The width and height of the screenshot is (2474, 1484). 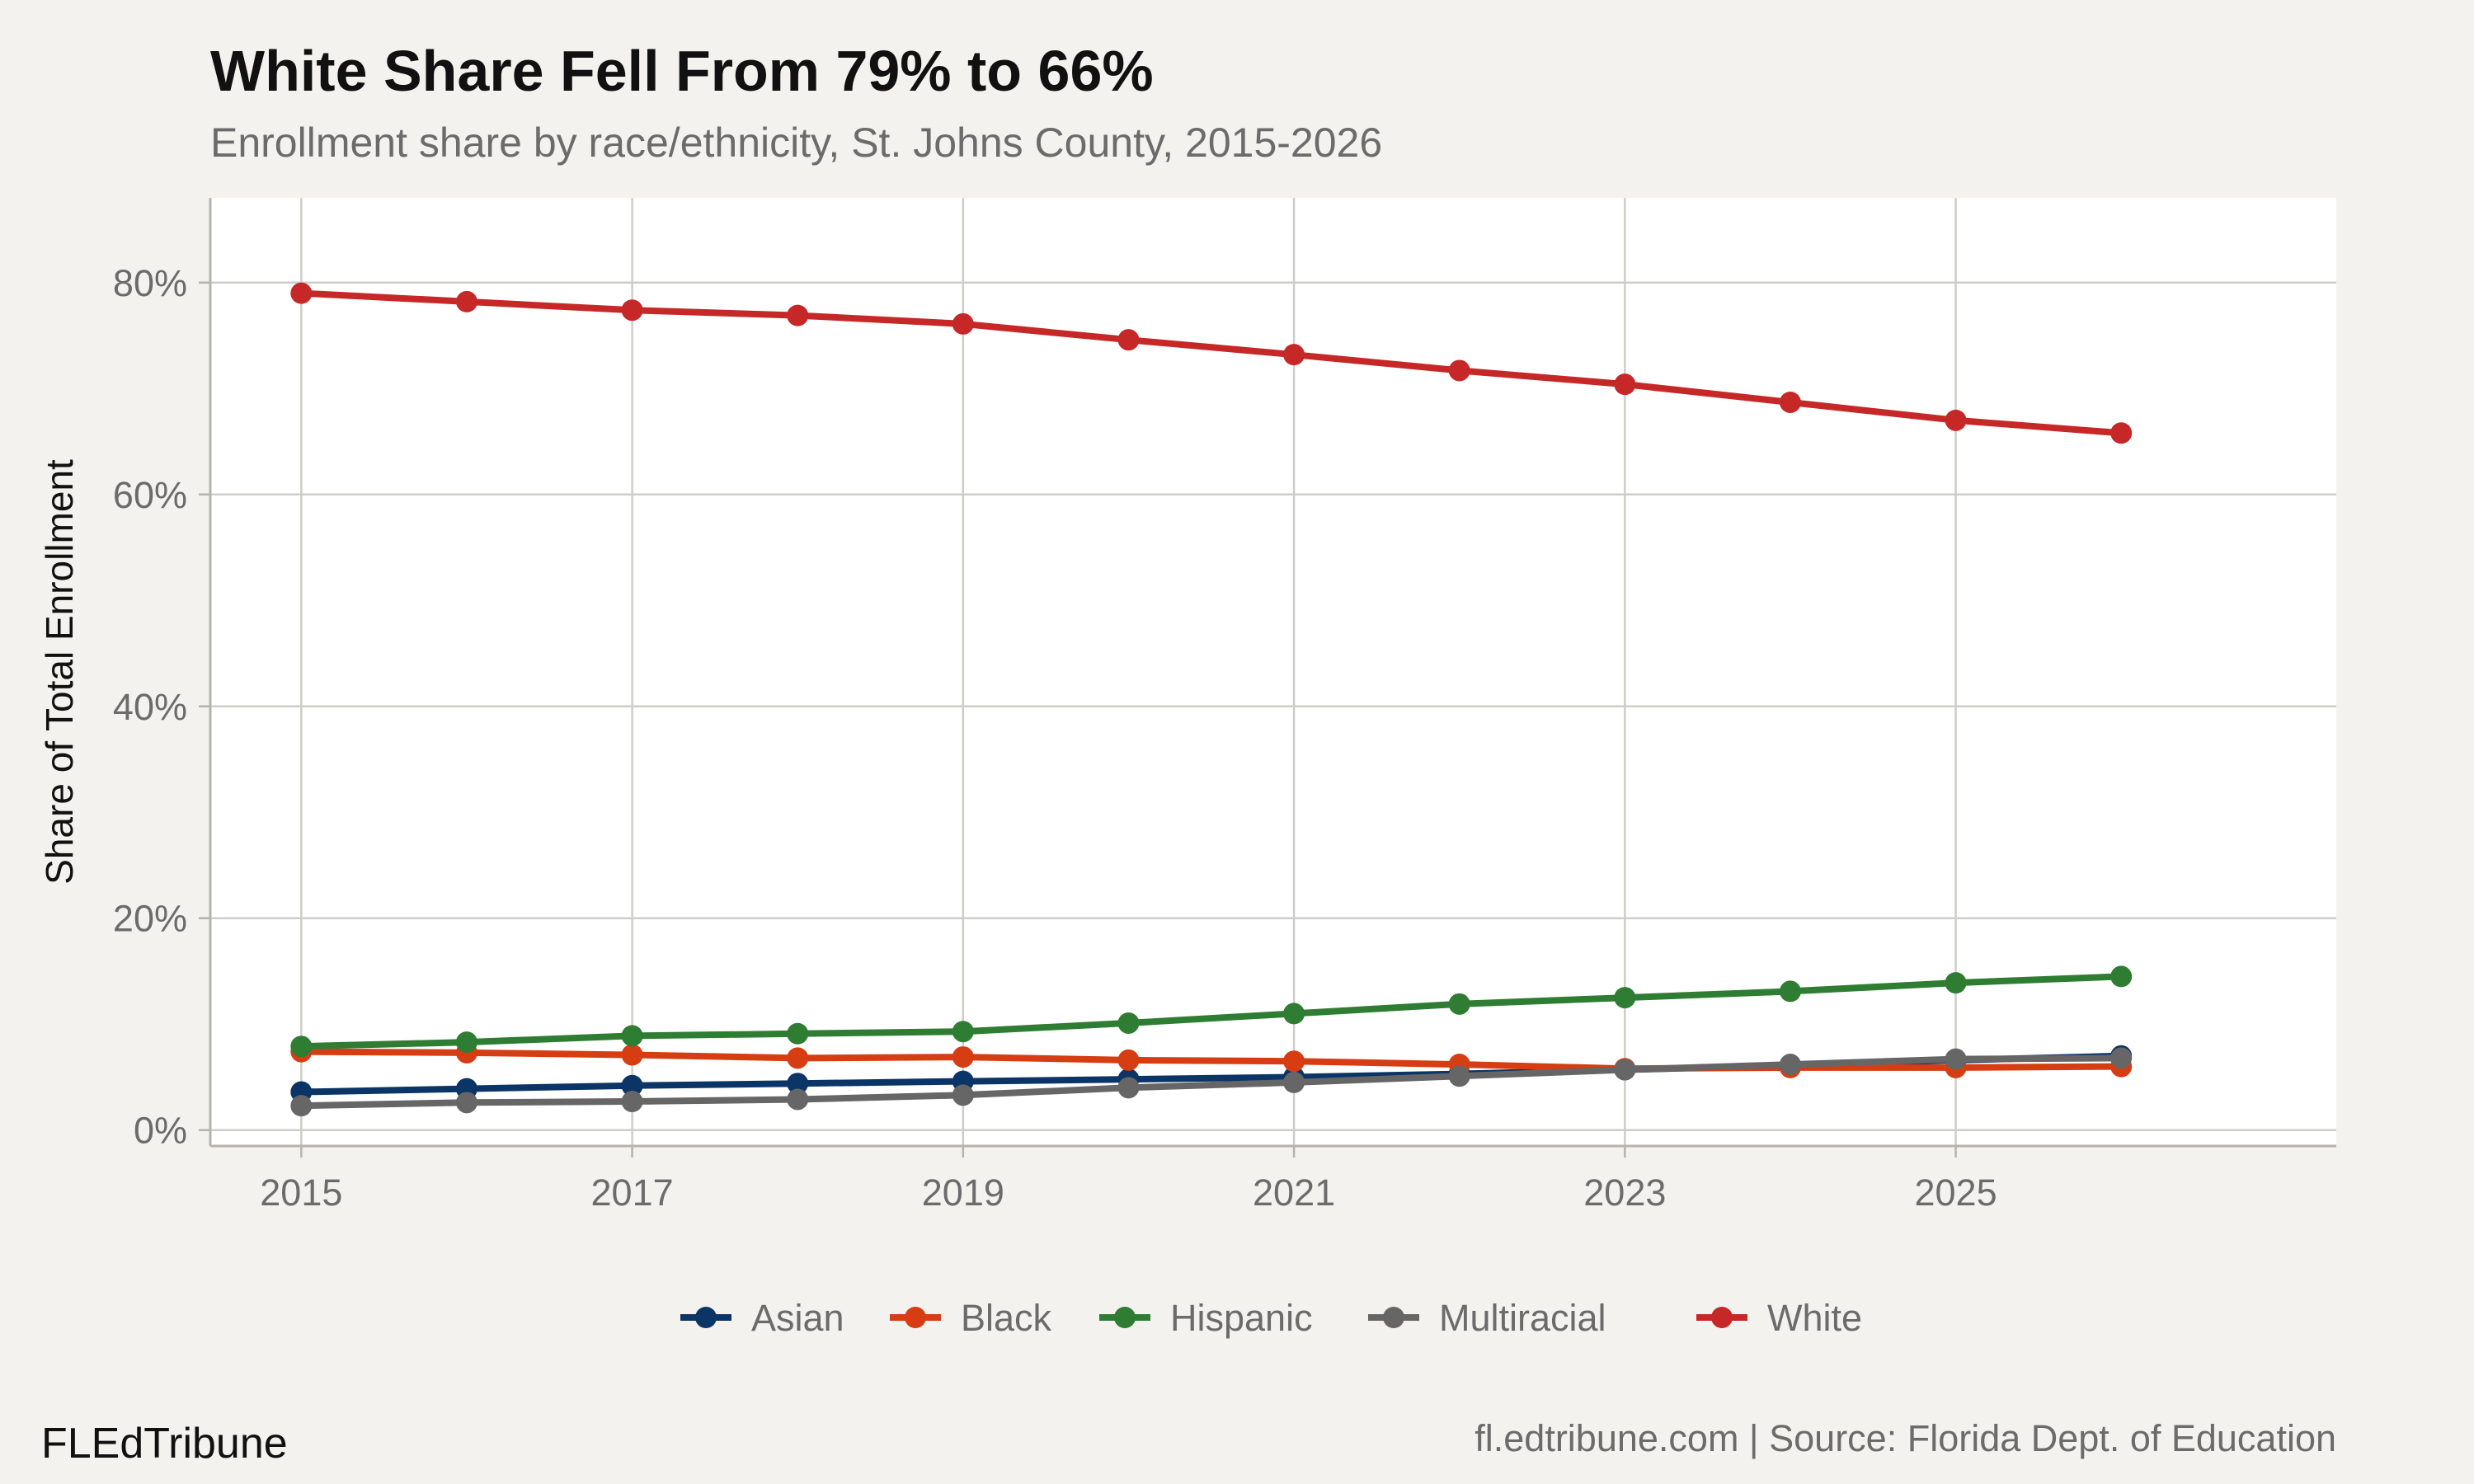 I want to click on legend-key-dot-multiracial, so click(x=1393, y=1317).